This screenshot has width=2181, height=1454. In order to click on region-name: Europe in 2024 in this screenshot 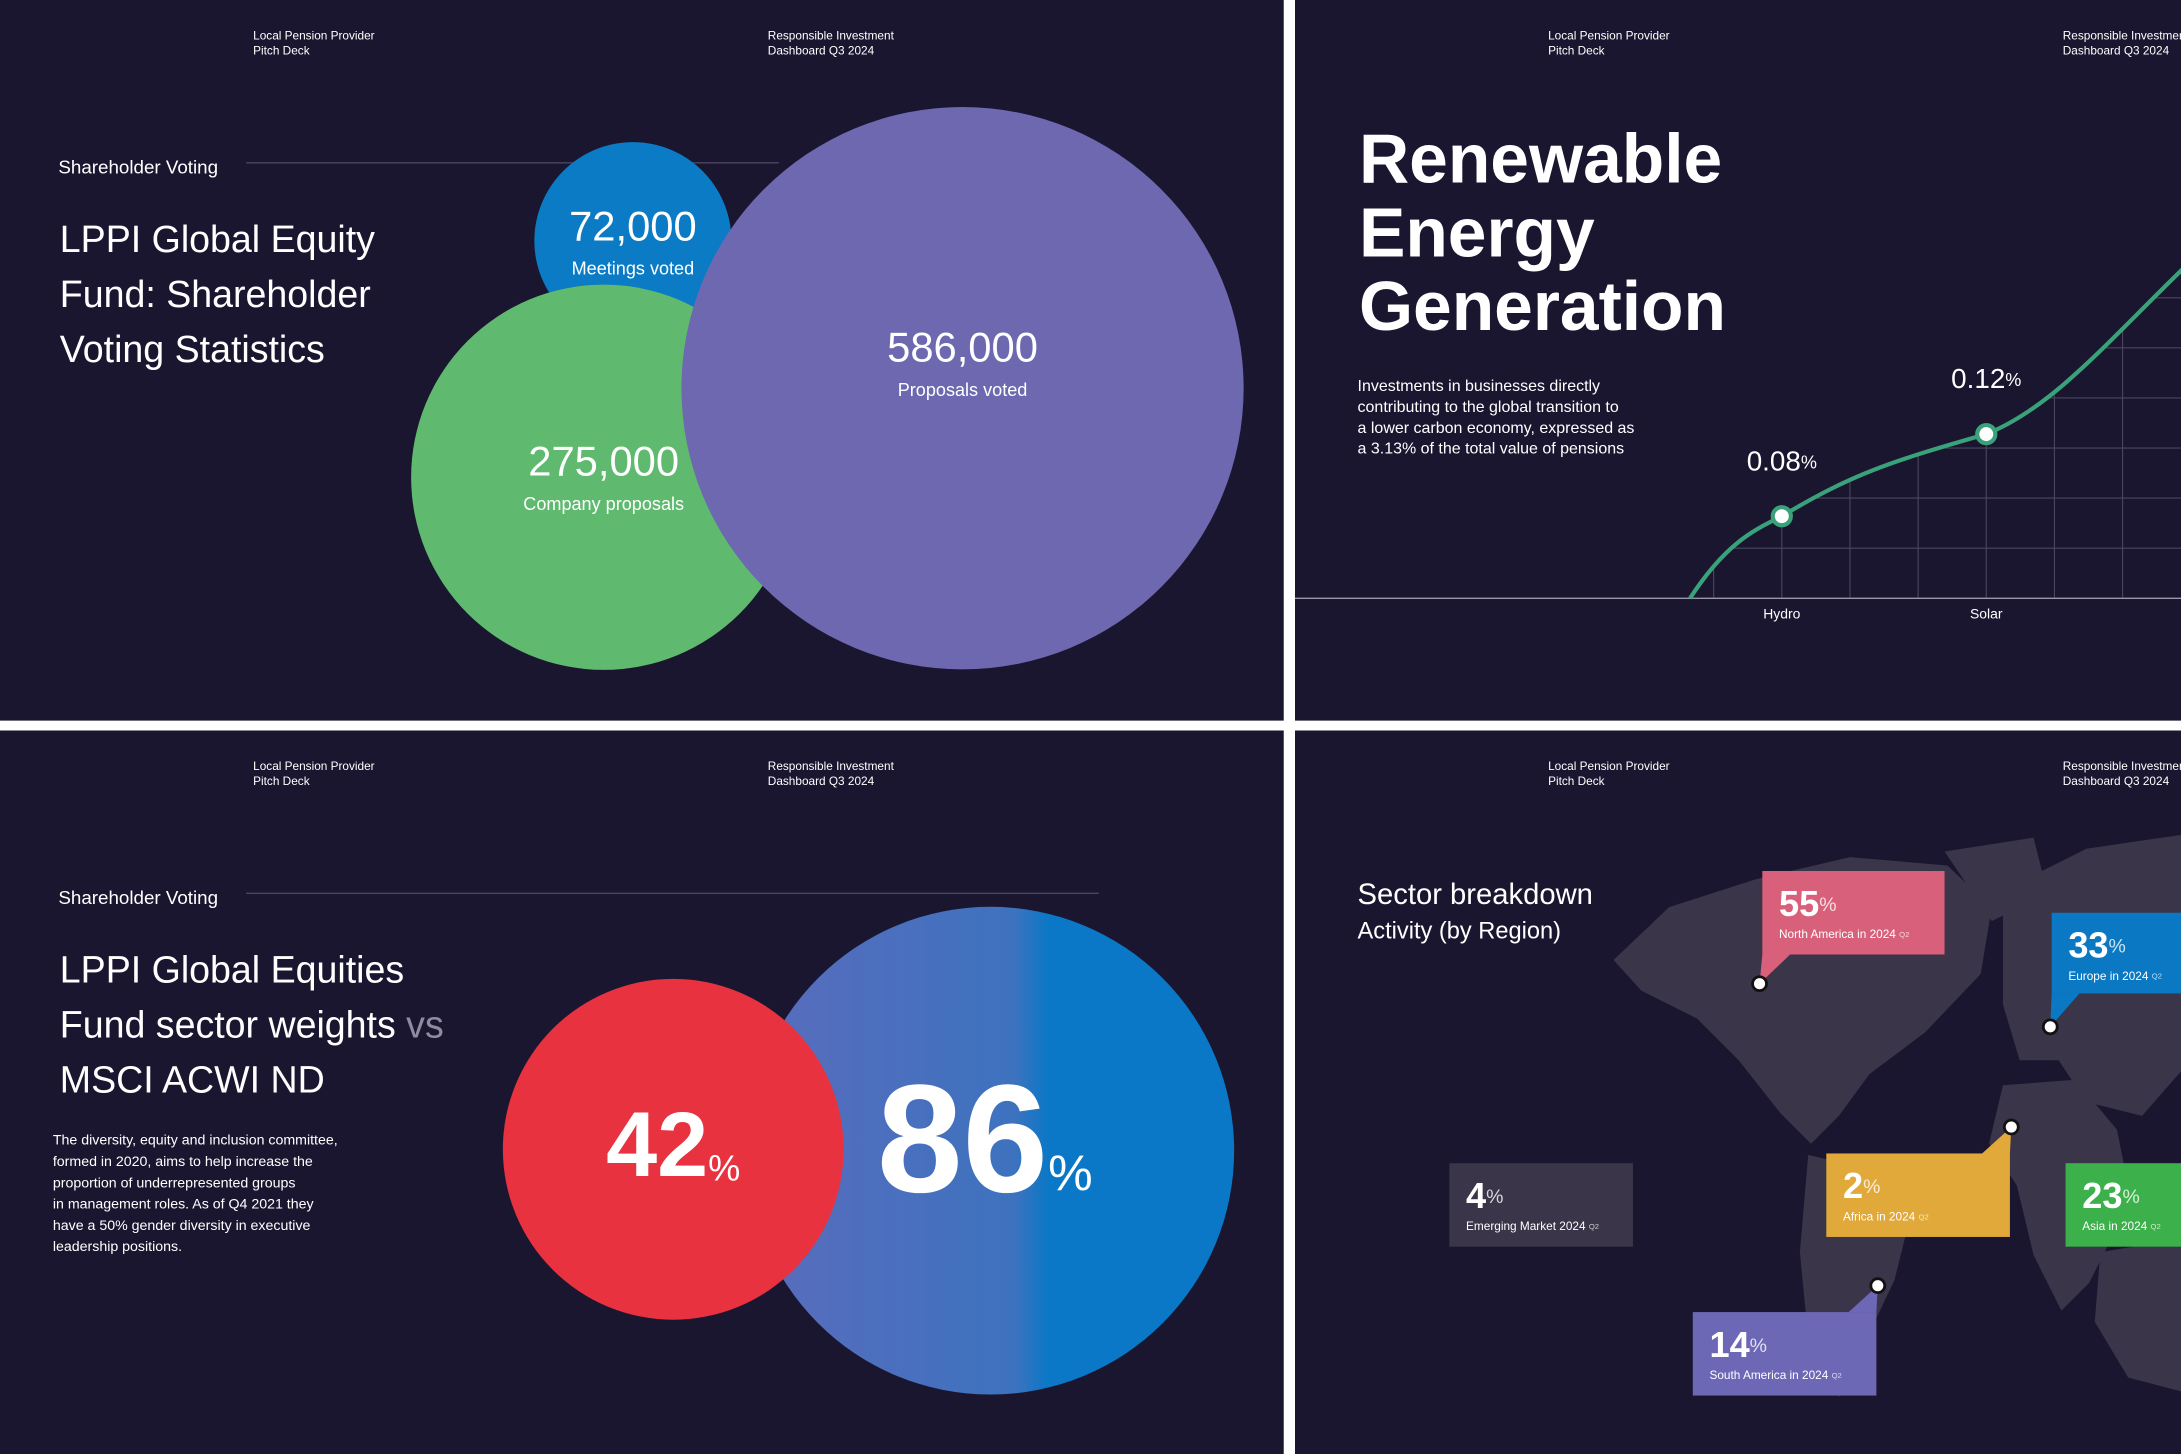, I will do `click(2108, 976)`.